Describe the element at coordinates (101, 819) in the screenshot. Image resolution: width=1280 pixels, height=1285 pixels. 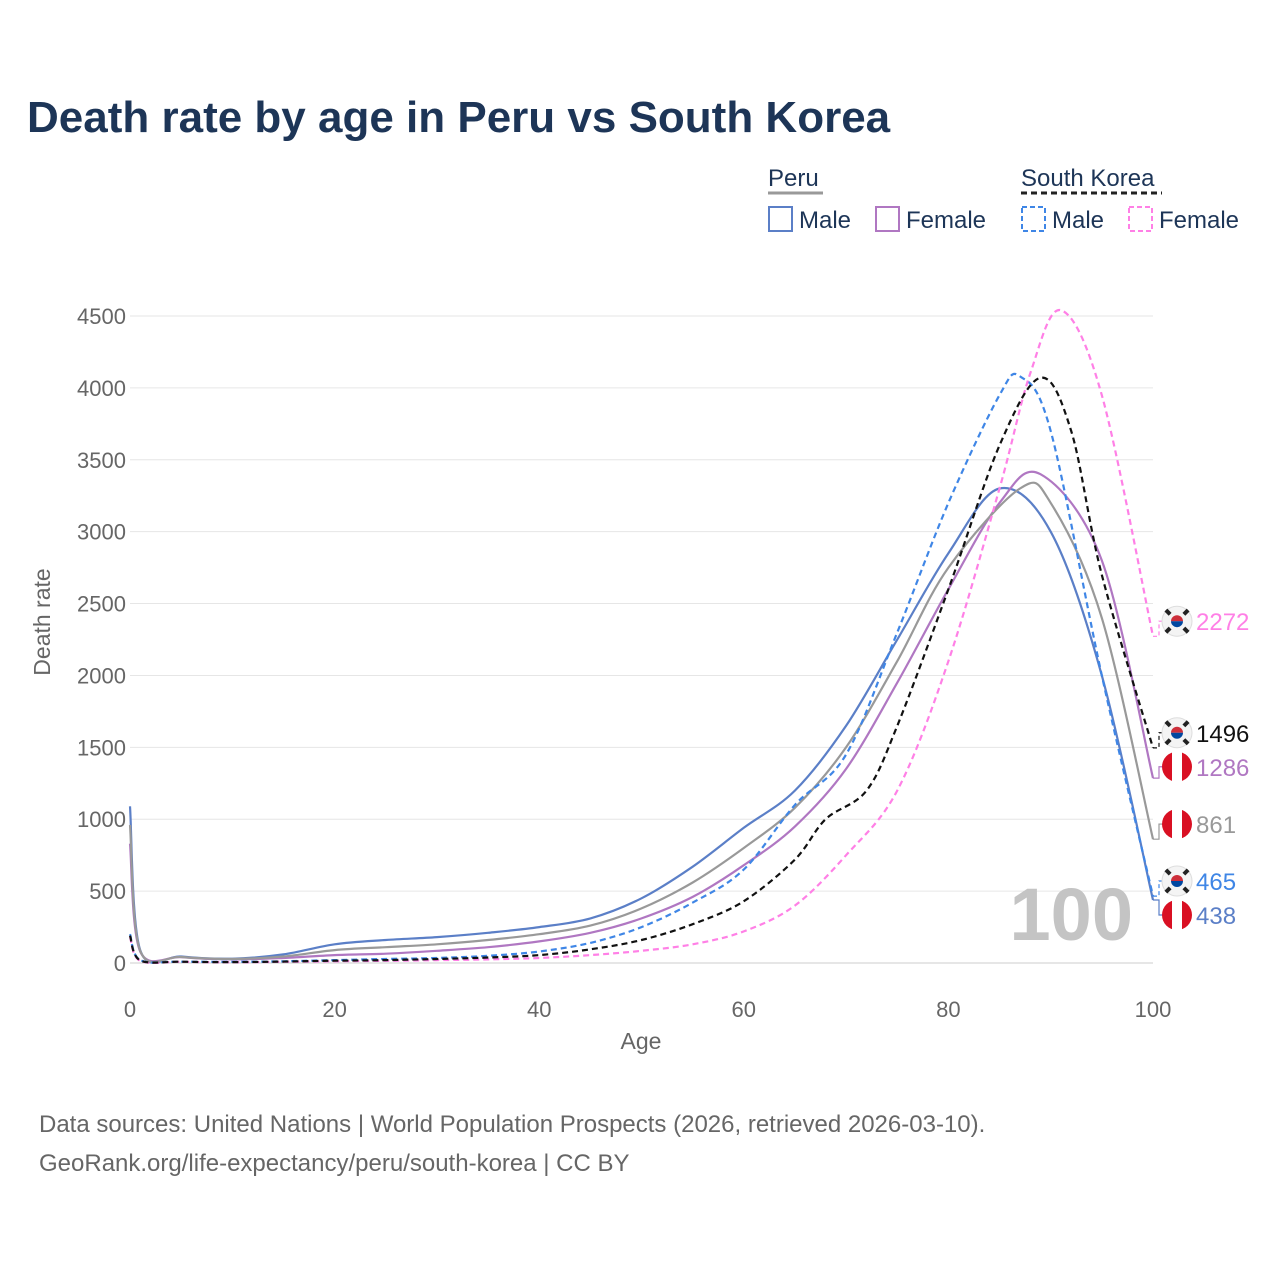
I see `y-tick-label: 1000` at that location.